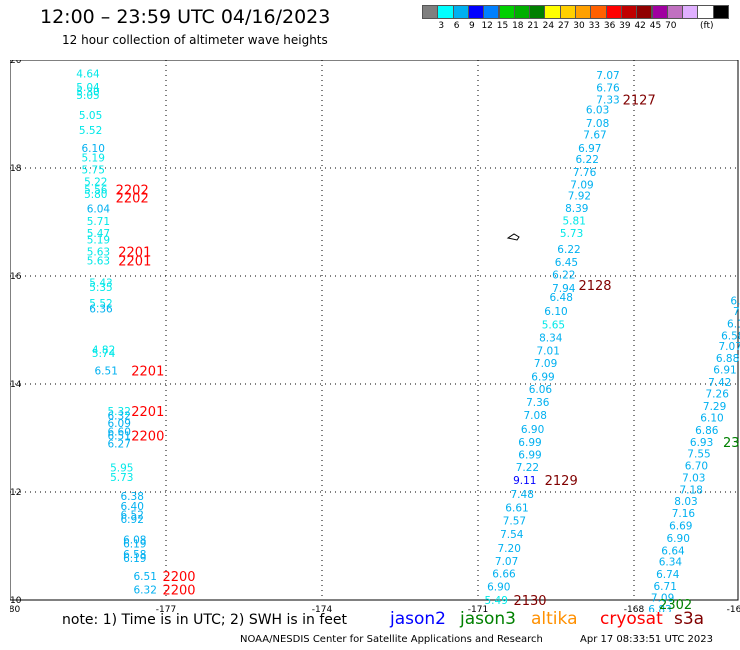 The image size is (740, 650). What do you see at coordinates (134, 555) in the screenshot?
I see `wave-height-value: 6.58` at bounding box center [134, 555].